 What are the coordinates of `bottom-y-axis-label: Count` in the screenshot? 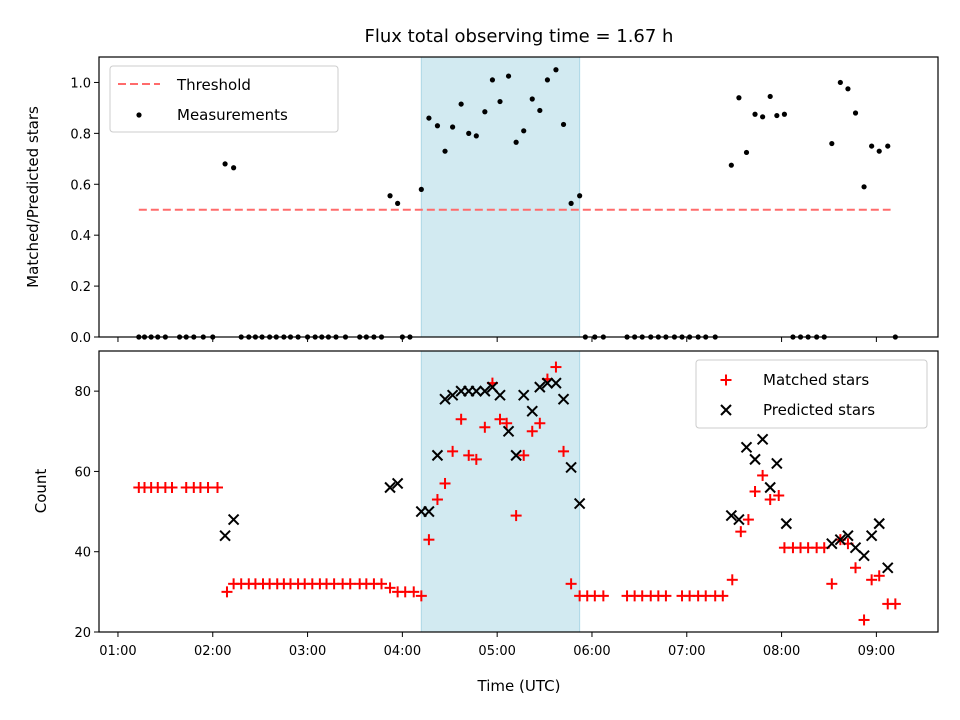 It's located at (41, 491).